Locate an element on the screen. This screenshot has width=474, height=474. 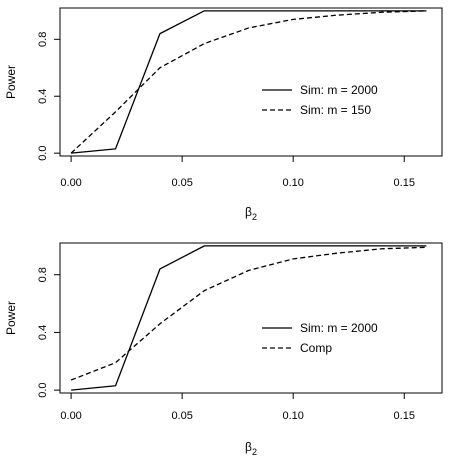
legend-label-2: Comp is located at coordinates (316, 348).